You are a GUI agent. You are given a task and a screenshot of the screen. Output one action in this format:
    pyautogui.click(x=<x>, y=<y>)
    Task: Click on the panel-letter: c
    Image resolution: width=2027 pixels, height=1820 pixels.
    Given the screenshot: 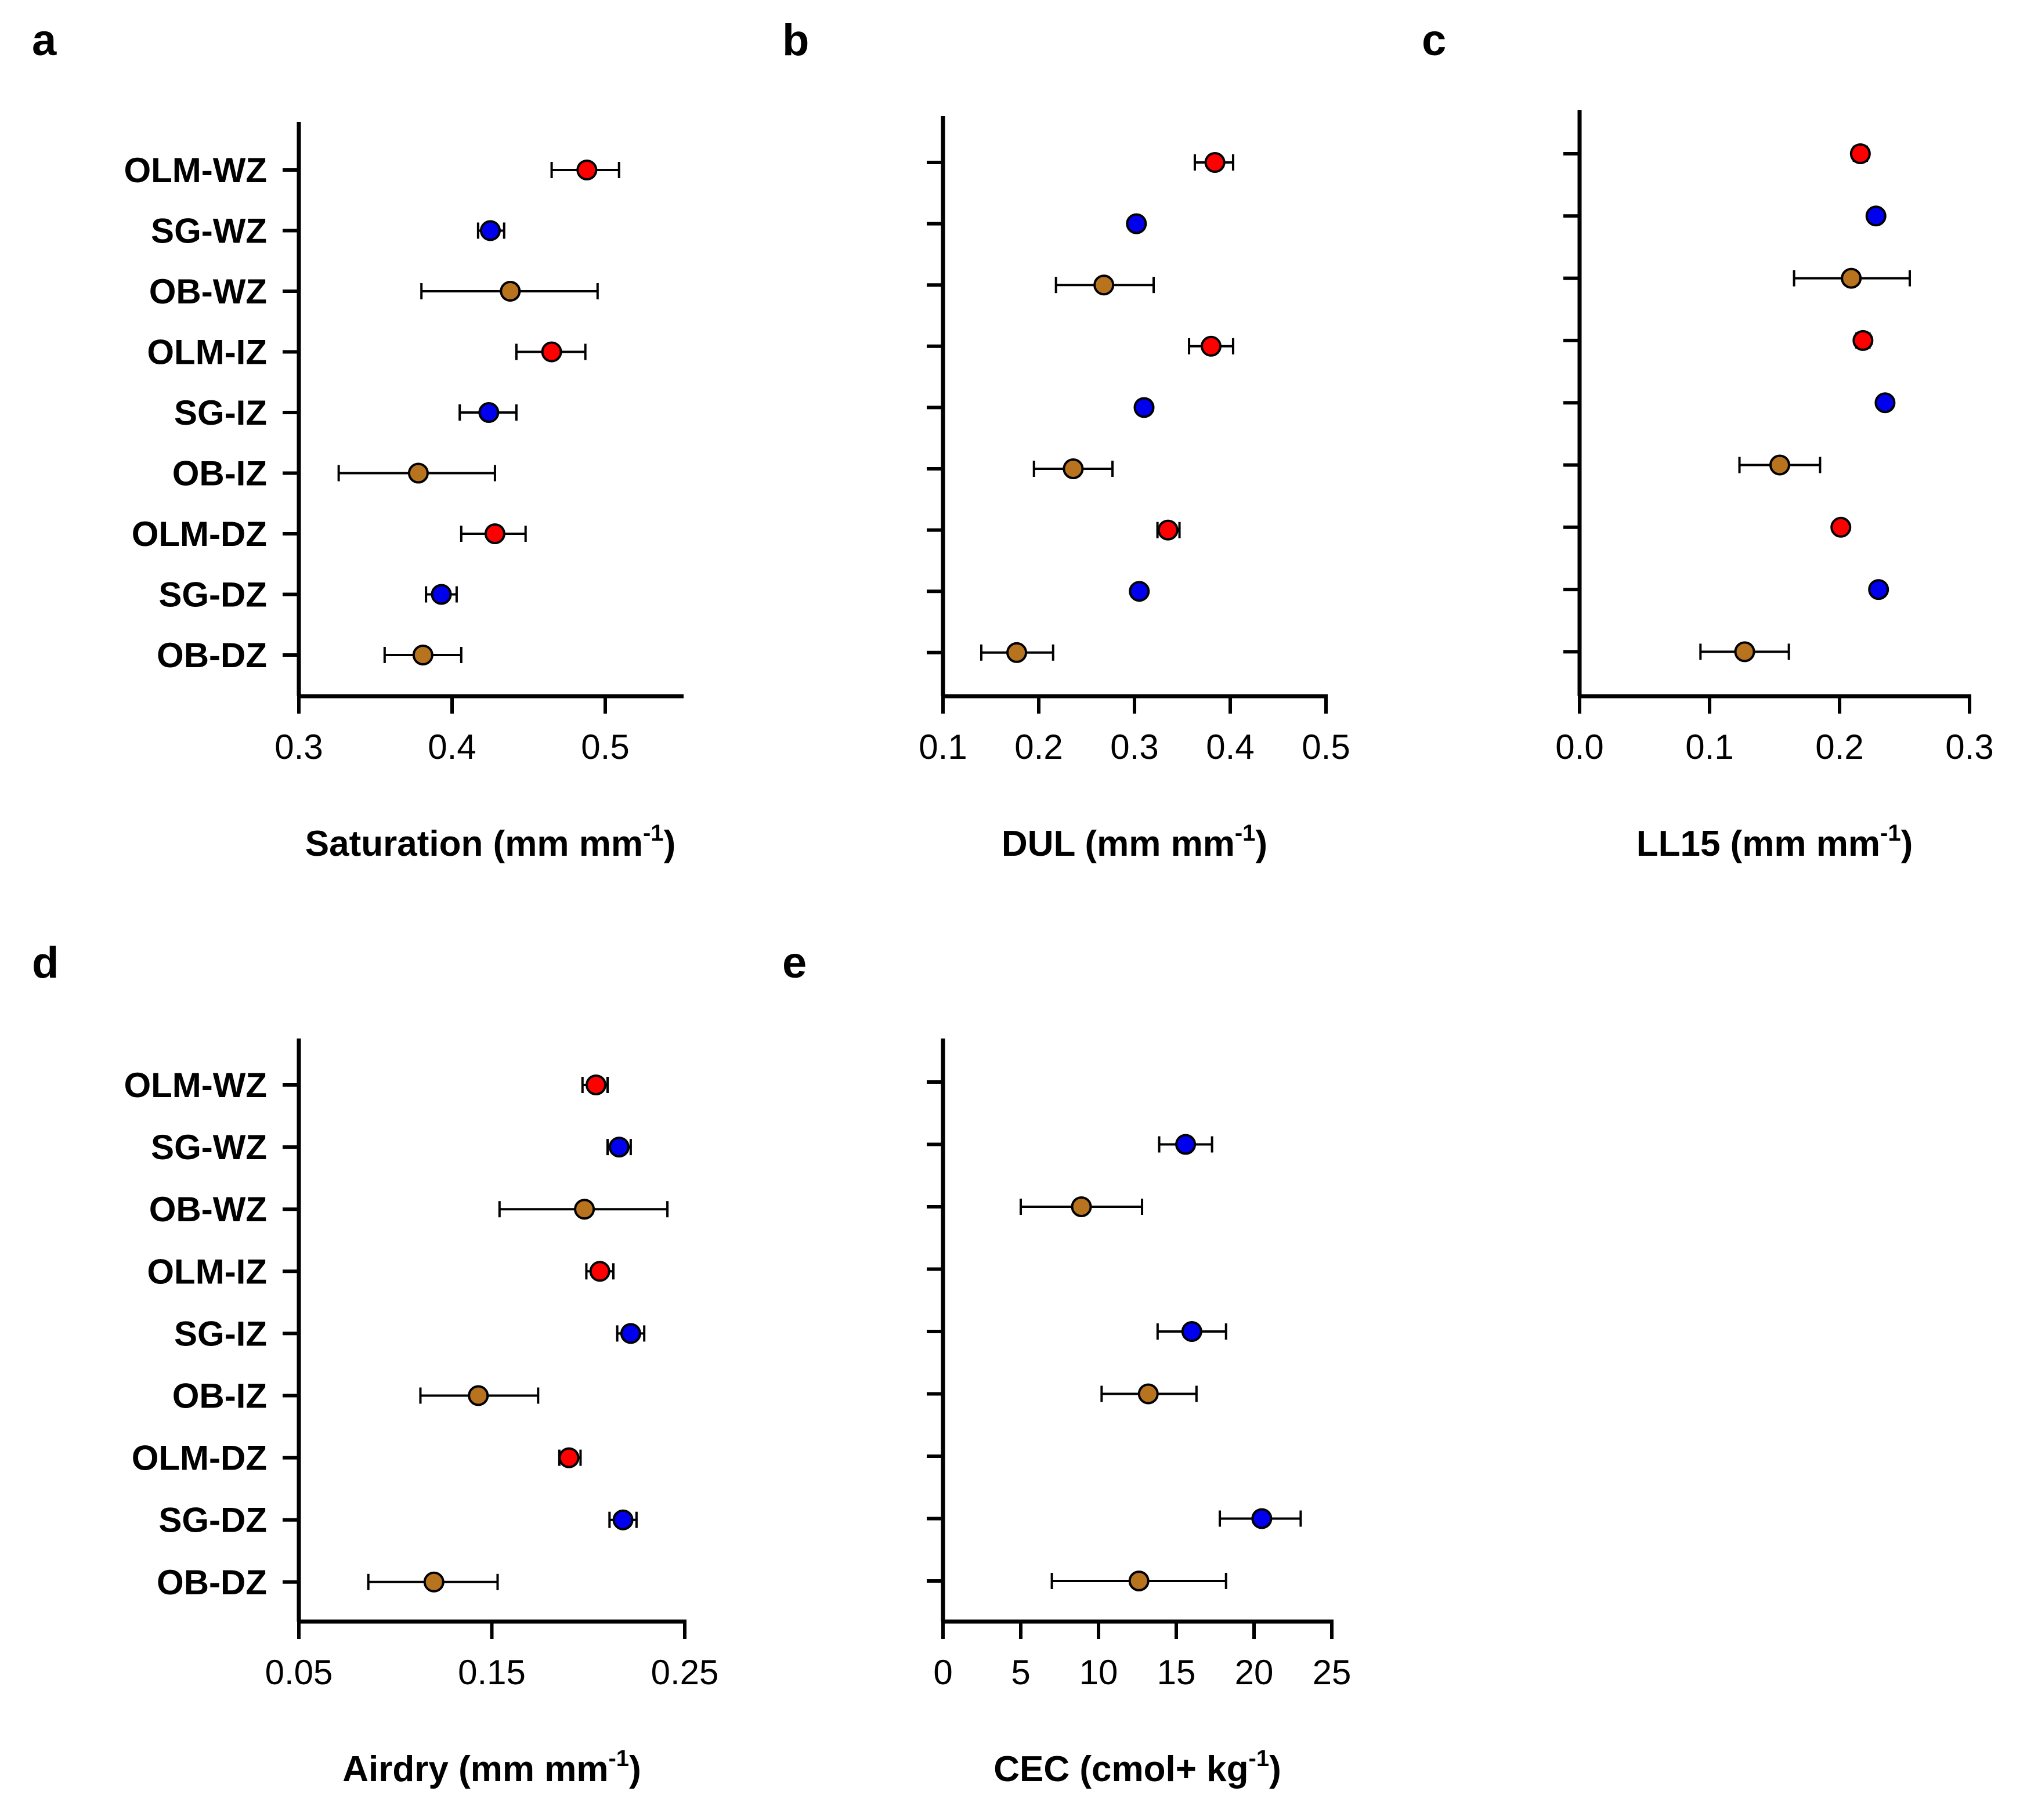 What is the action you would take?
    pyautogui.click(x=1434, y=40)
    